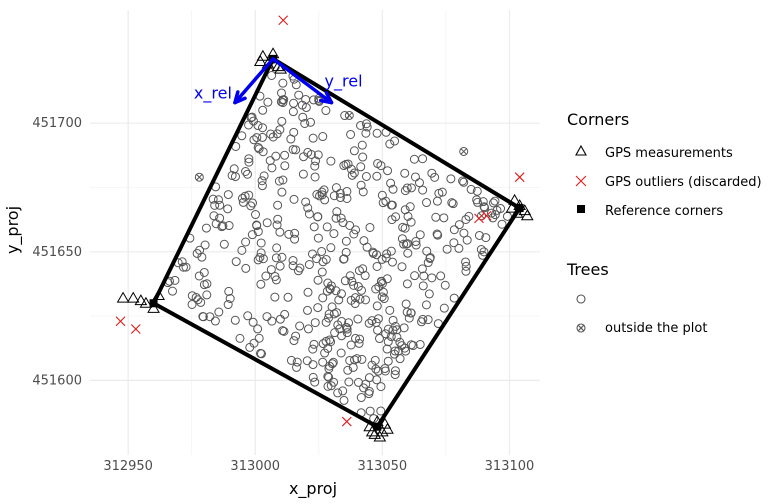 This screenshot has width=784, height=504. What do you see at coordinates (57, 123) in the screenshot?
I see `y-tick-label: 451700` at bounding box center [57, 123].